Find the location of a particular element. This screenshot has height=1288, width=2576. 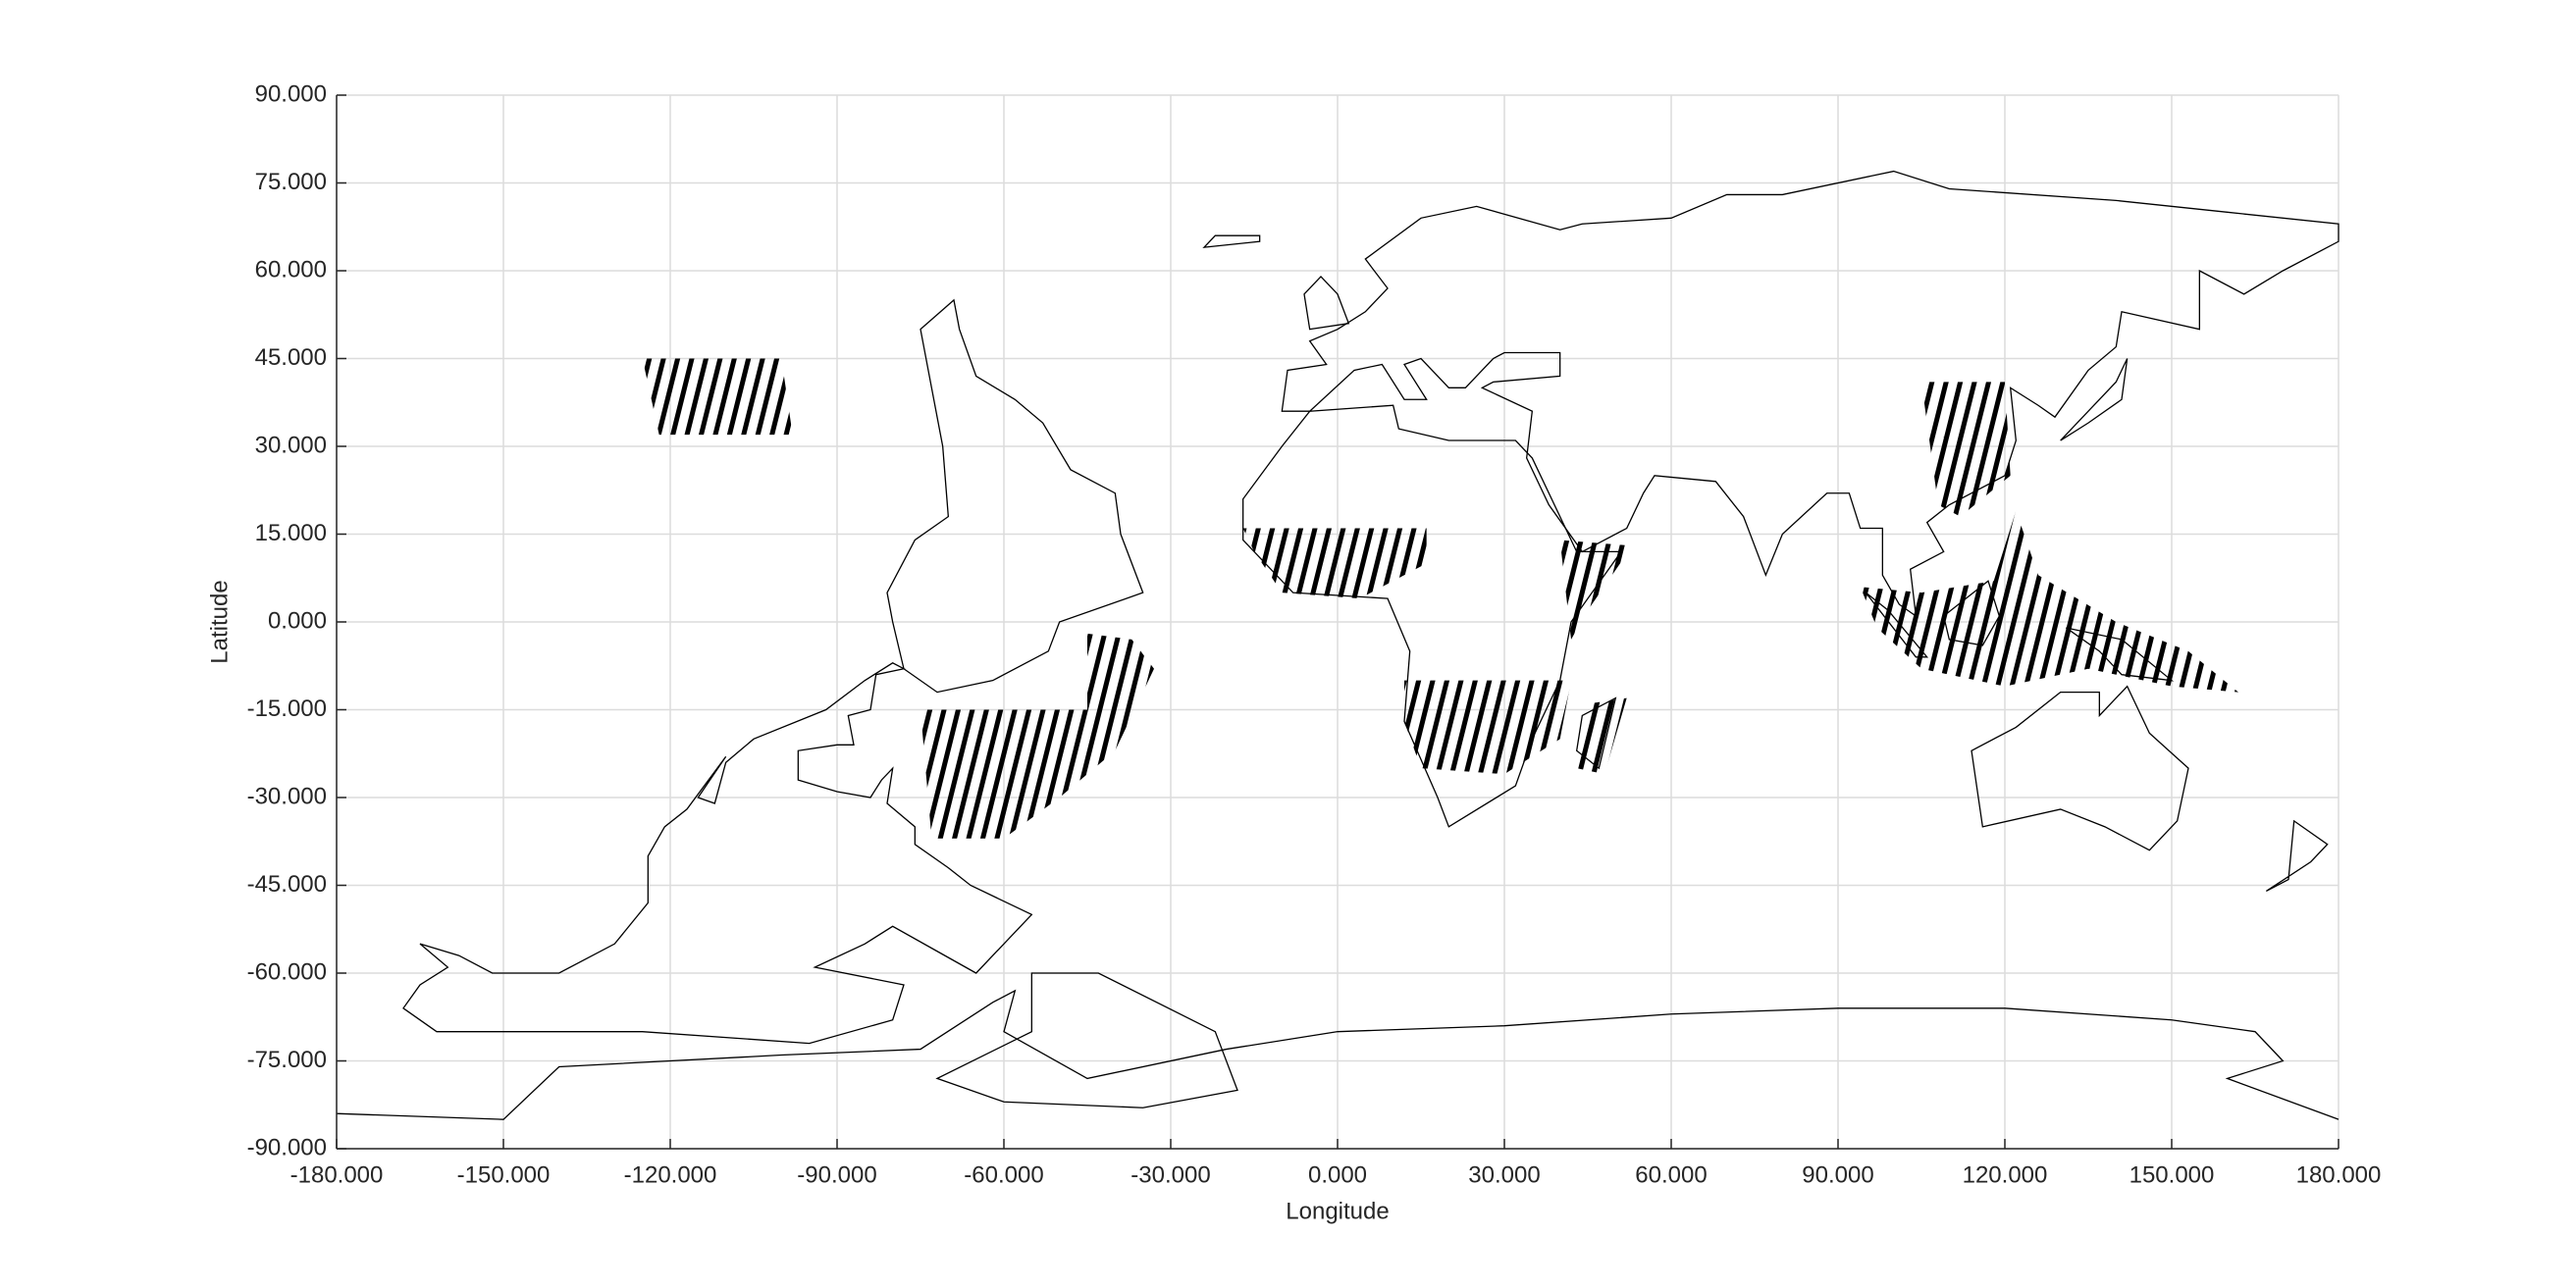

y-tick-label: 60.000 is located at coordinates (291, 269).